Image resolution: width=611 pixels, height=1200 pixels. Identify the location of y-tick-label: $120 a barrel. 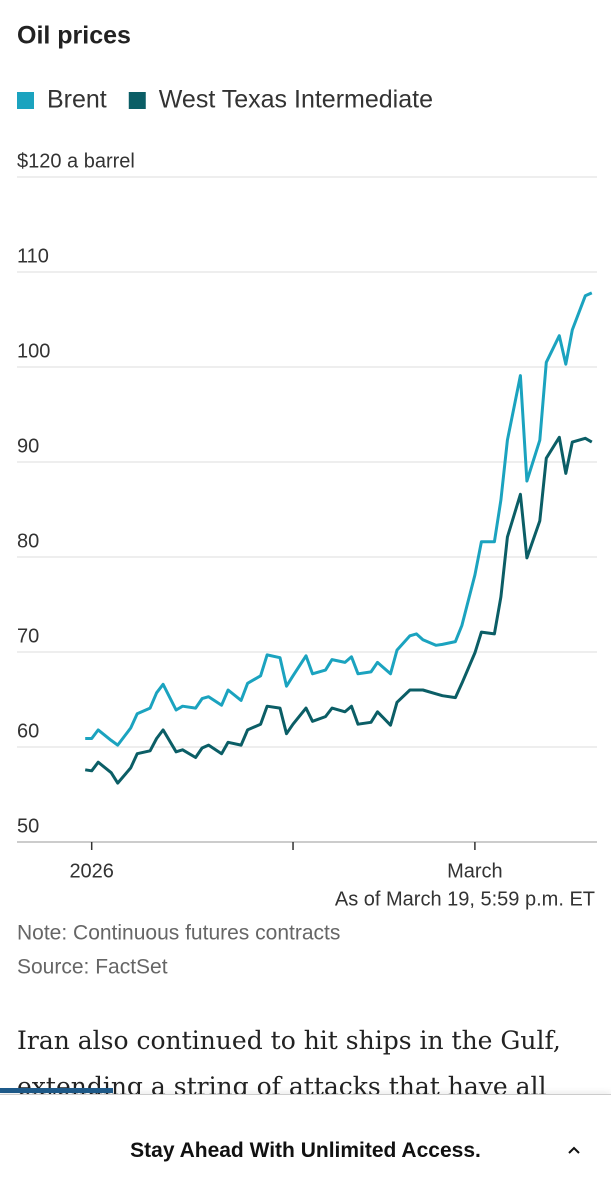
(76, 161).